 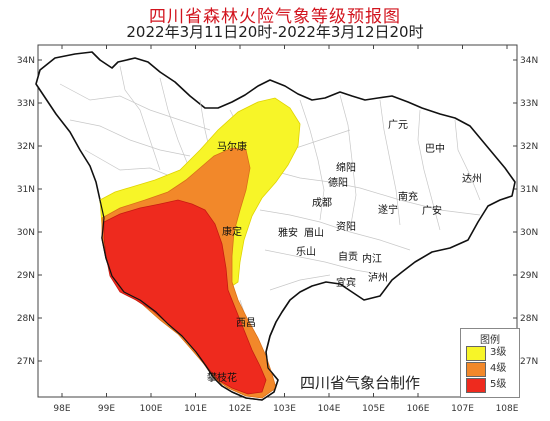 What do you see at coordinates (529, 147) in the screenshot?
I see `lat-label-right: 32N` at bounding box center [529, 147].